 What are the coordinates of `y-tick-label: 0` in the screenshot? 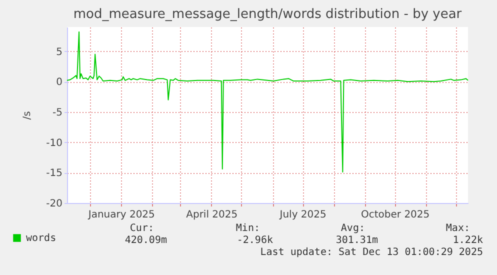 It's located at (59, 82).